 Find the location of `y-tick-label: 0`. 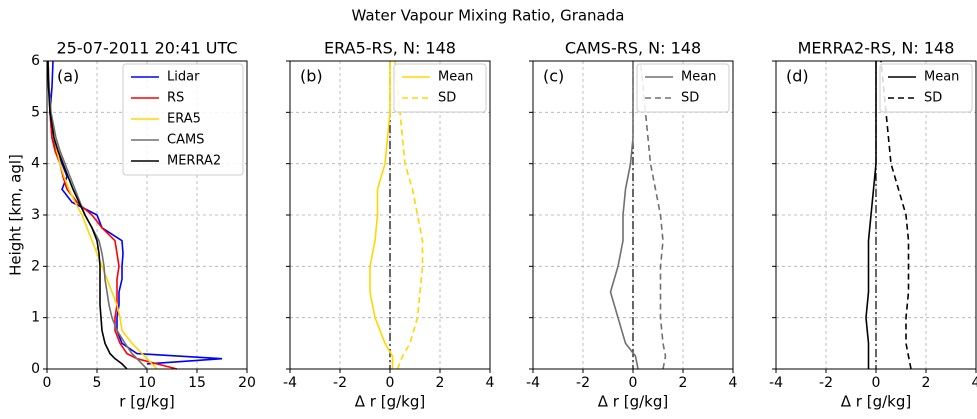

y-tick-label: 0 is located at coordinates (35, 369).